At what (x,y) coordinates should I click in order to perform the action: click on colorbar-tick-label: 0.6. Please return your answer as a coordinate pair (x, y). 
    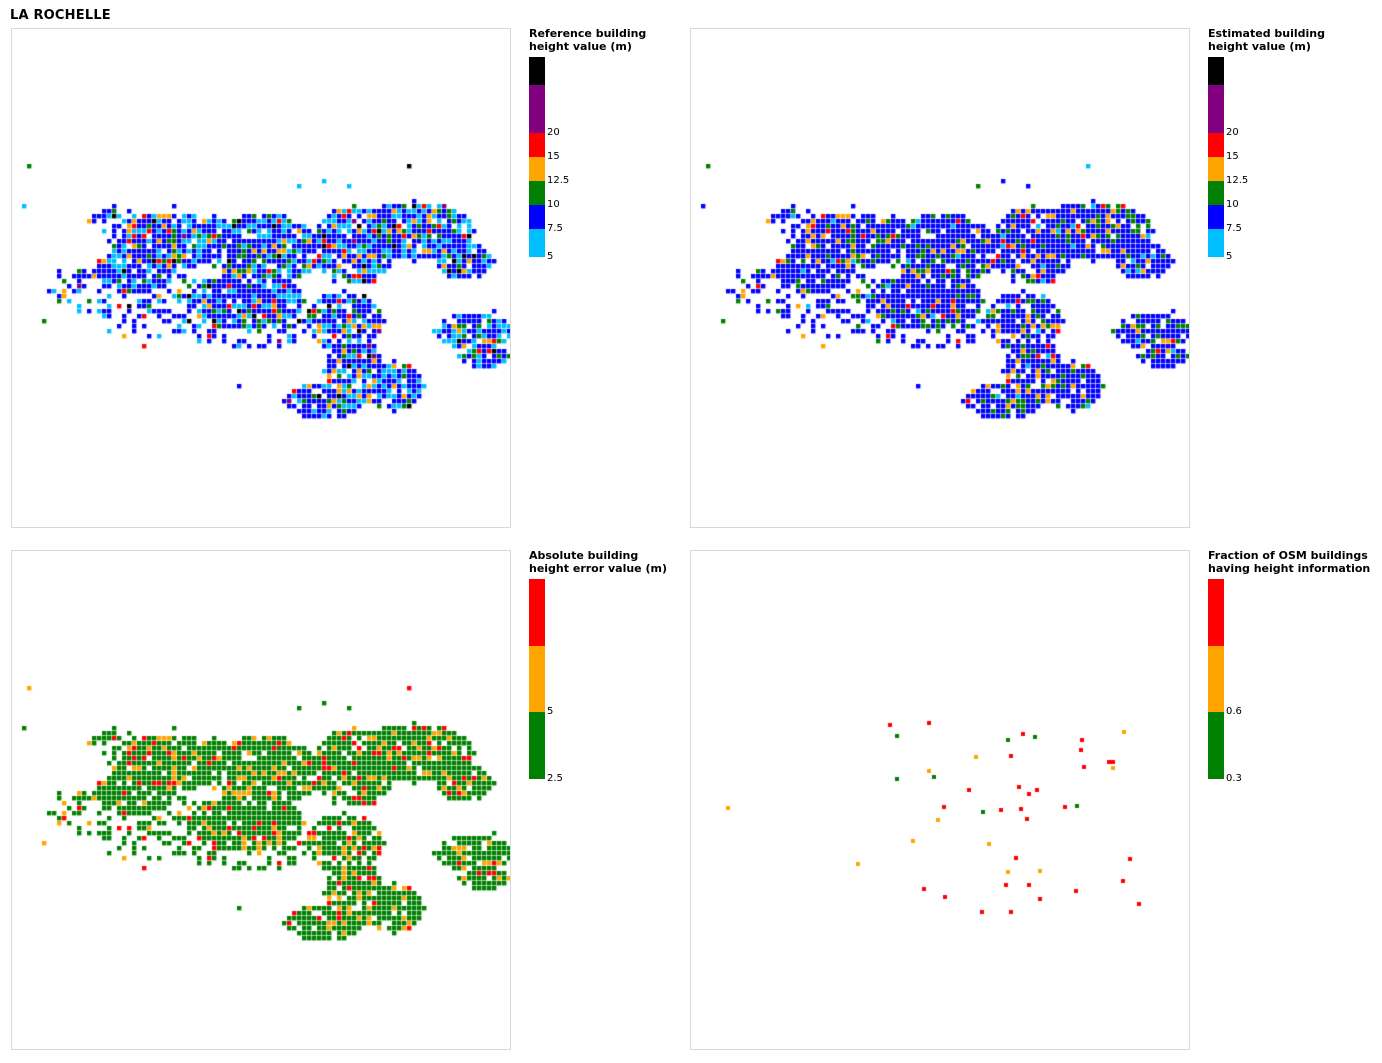
    Looking at the image, I should click on (1234, 711).